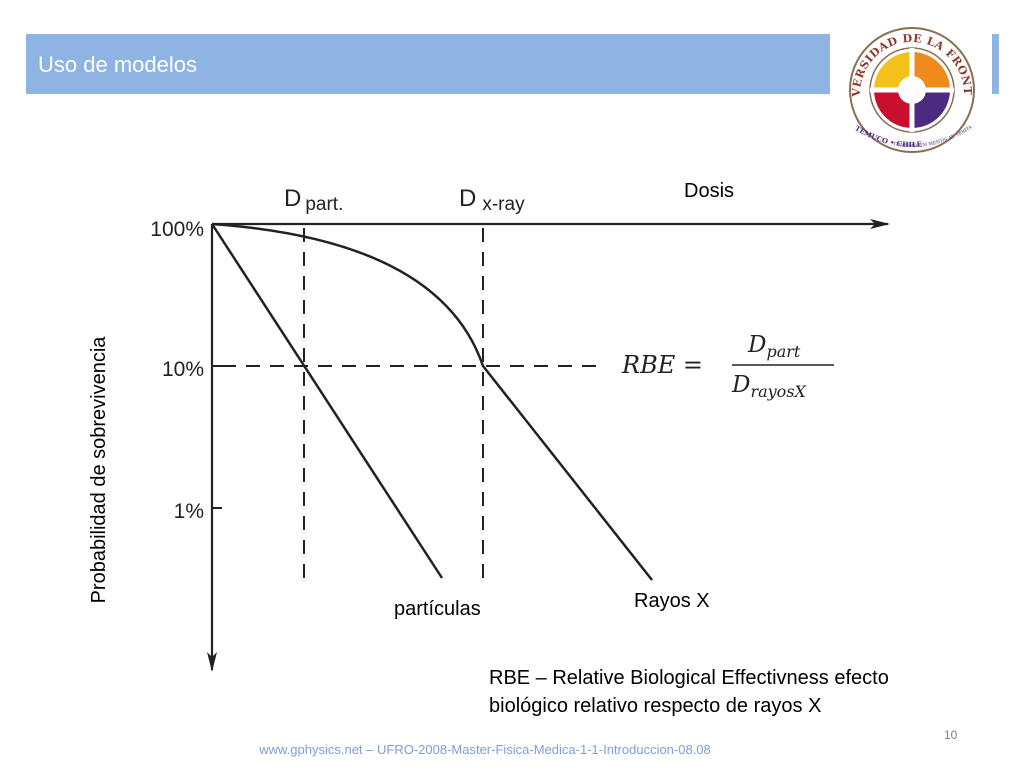 The height and width of the screenshot is (768, 1024). What do you see at coordinates (117, 64) in the screenshot?
I see `slide-title: Uso de modelos` at bounding box center [117, 64].